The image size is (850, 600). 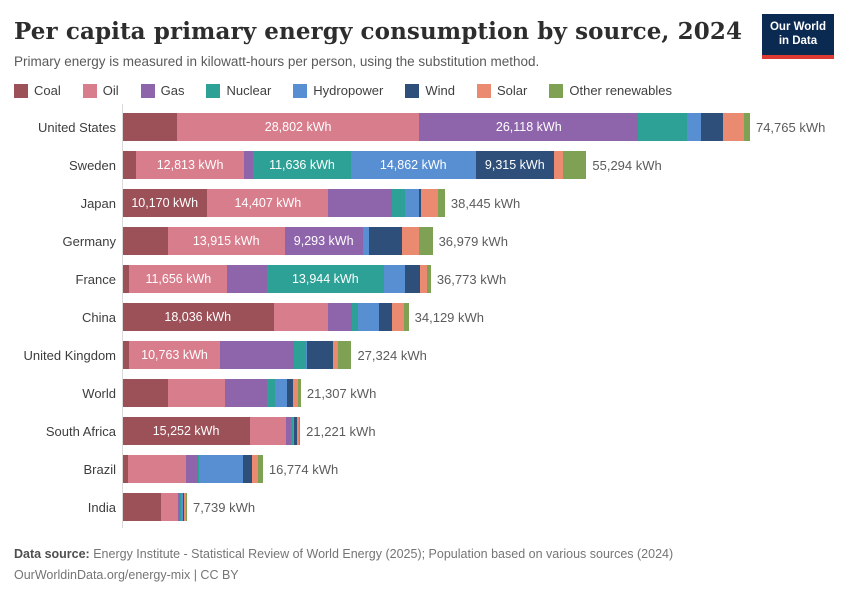 What do you see at coordinates (100, 90) in the screenshot?
I see `legend-item-oil: Oil` at bounding box center [100, 90].